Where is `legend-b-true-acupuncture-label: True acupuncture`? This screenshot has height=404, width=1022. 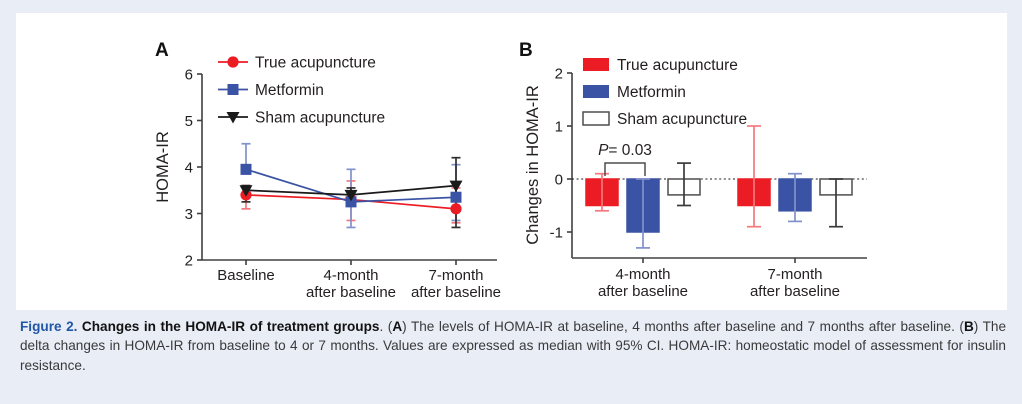 legend-b-true-acupuncture-label: True acupuncture is located at coordinates (677, 65).